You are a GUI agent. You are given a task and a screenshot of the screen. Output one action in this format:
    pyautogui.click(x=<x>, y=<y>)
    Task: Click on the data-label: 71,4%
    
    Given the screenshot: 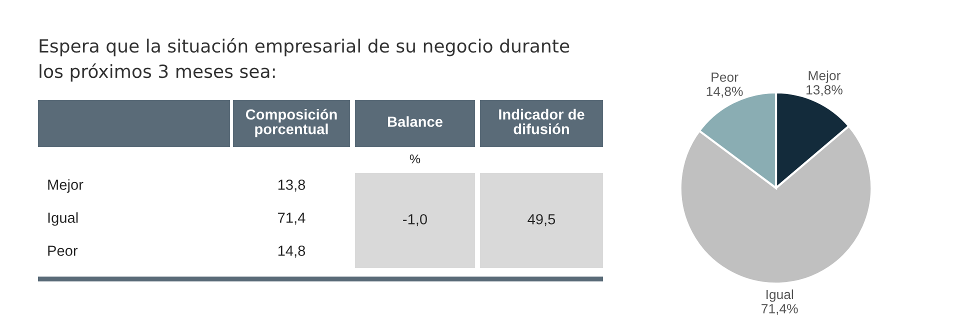 What is the action you would take?
    pyautogui.click(x=780, y=309)
    